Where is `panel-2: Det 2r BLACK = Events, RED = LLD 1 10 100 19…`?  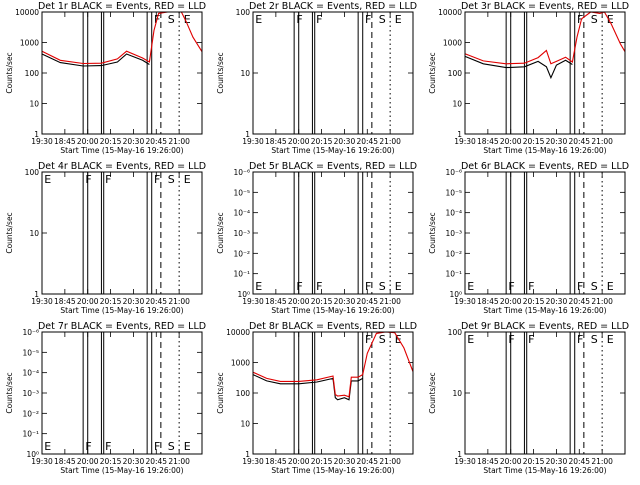 panel-2: Det 2r BLACK = Events, RED = LLD 1 10 100 19… is located at coordinates (316, 78).